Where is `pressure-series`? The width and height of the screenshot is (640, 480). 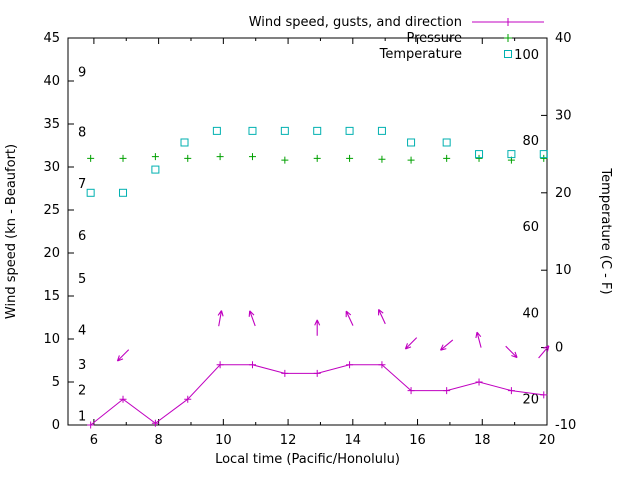 pressure-series is located at coordinates (317, 158).